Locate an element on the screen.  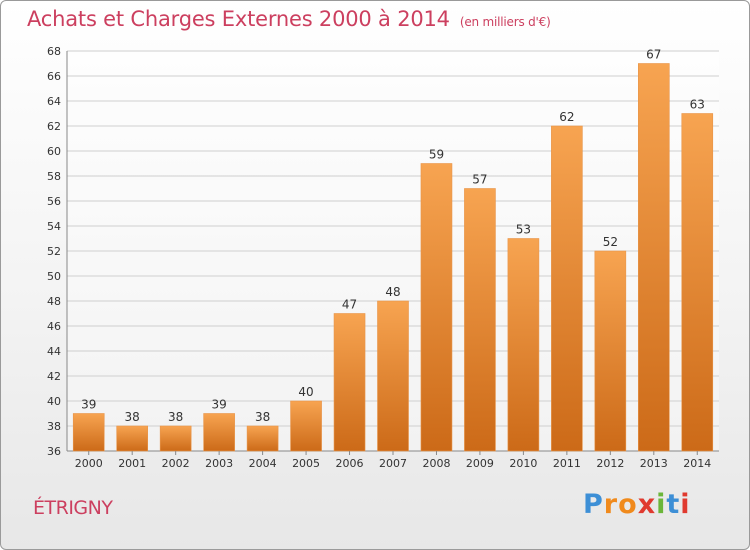
y-tick-label: 60 is located at coordinates (54, 151).